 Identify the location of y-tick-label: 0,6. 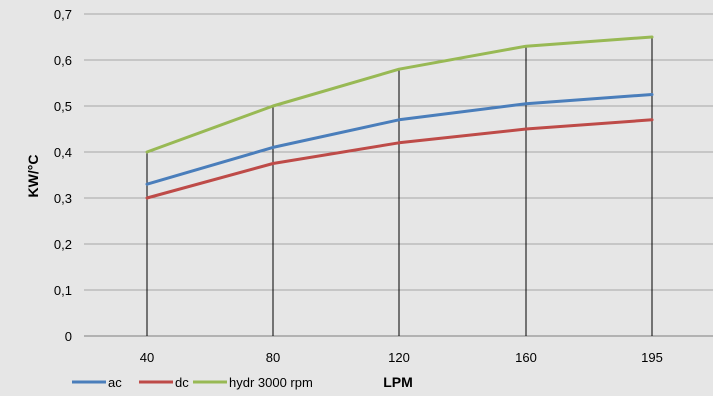
(63, 60).